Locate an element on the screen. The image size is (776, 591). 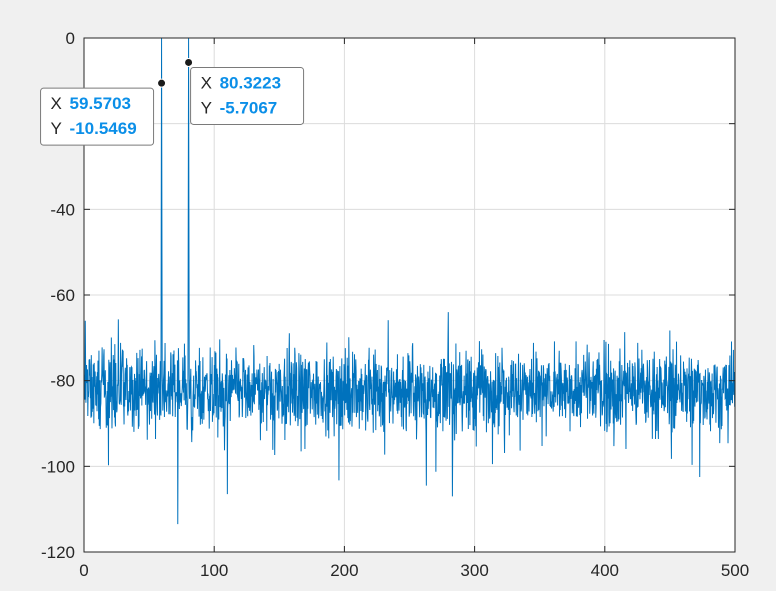
y-tick-label: -120 is located at coordinates (58, 552).